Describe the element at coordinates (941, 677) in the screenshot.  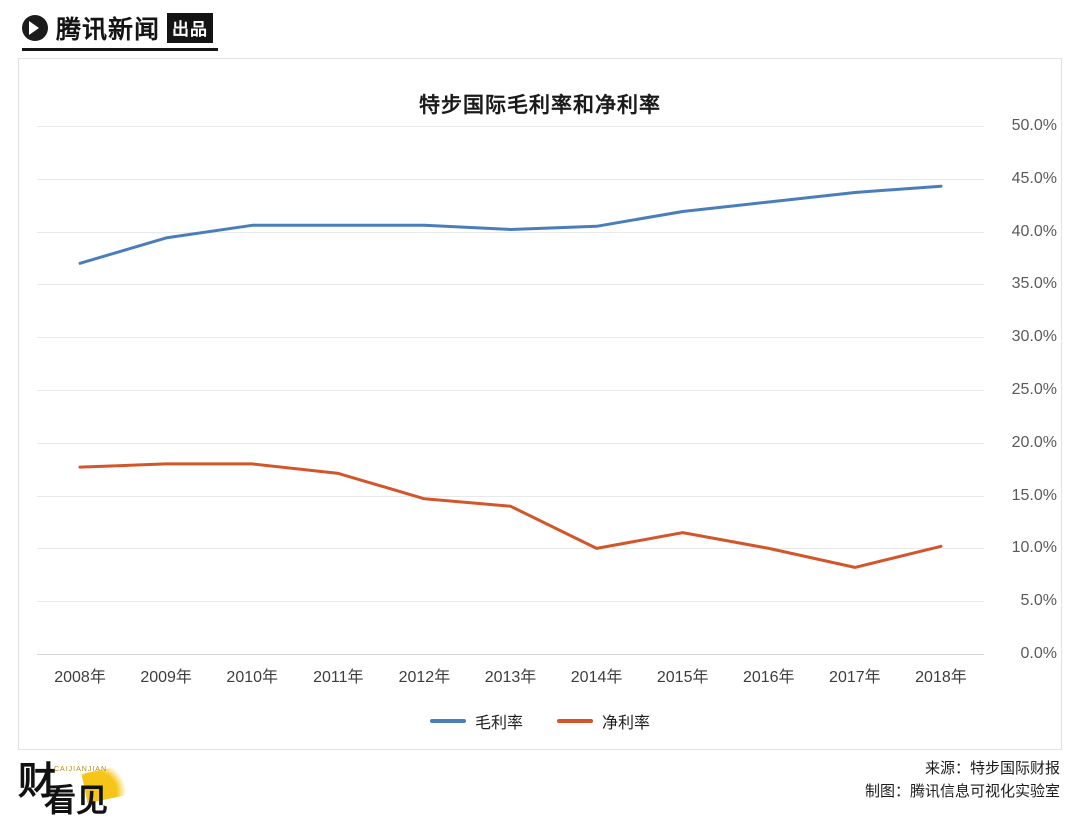
I see `x-axis-tick-label: 2018年` at that location.